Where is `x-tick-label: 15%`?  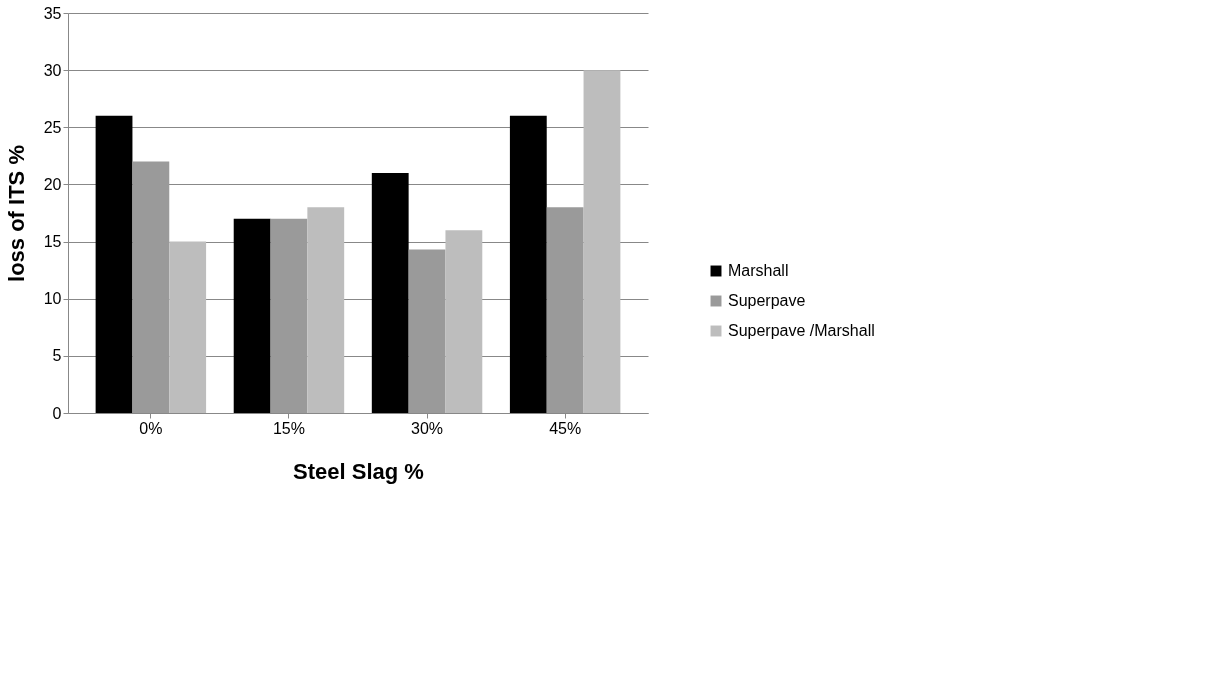 x-tick-label: 15% is located at coordinates (288, 428).